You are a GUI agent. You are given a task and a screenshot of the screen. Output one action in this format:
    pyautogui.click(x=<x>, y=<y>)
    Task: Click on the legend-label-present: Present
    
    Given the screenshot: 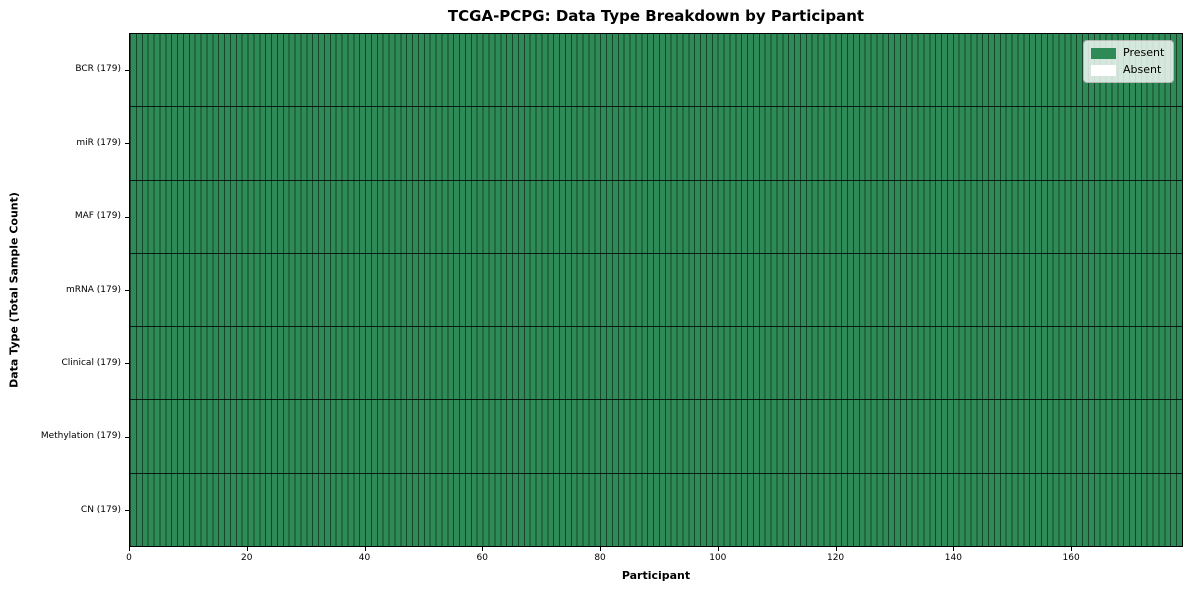 What is the action you would take?
    pyautogui.click(x=1144, y=52)
    